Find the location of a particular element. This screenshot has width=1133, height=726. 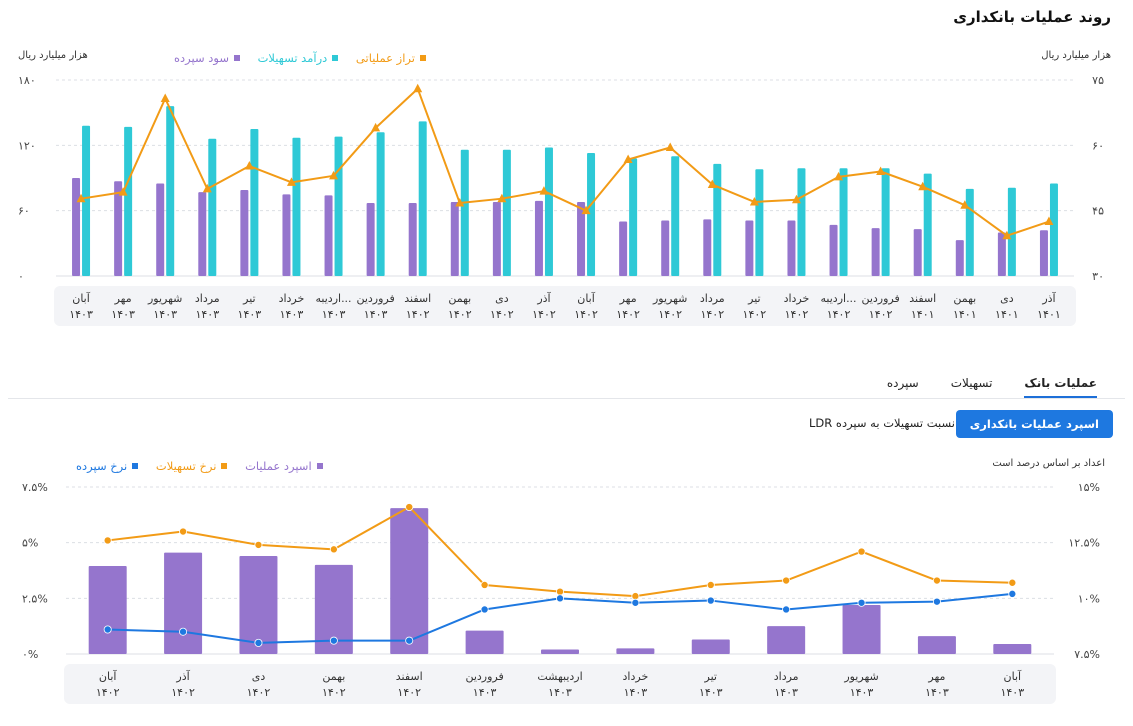

legend-swatch is located at coordinates (224, 466).